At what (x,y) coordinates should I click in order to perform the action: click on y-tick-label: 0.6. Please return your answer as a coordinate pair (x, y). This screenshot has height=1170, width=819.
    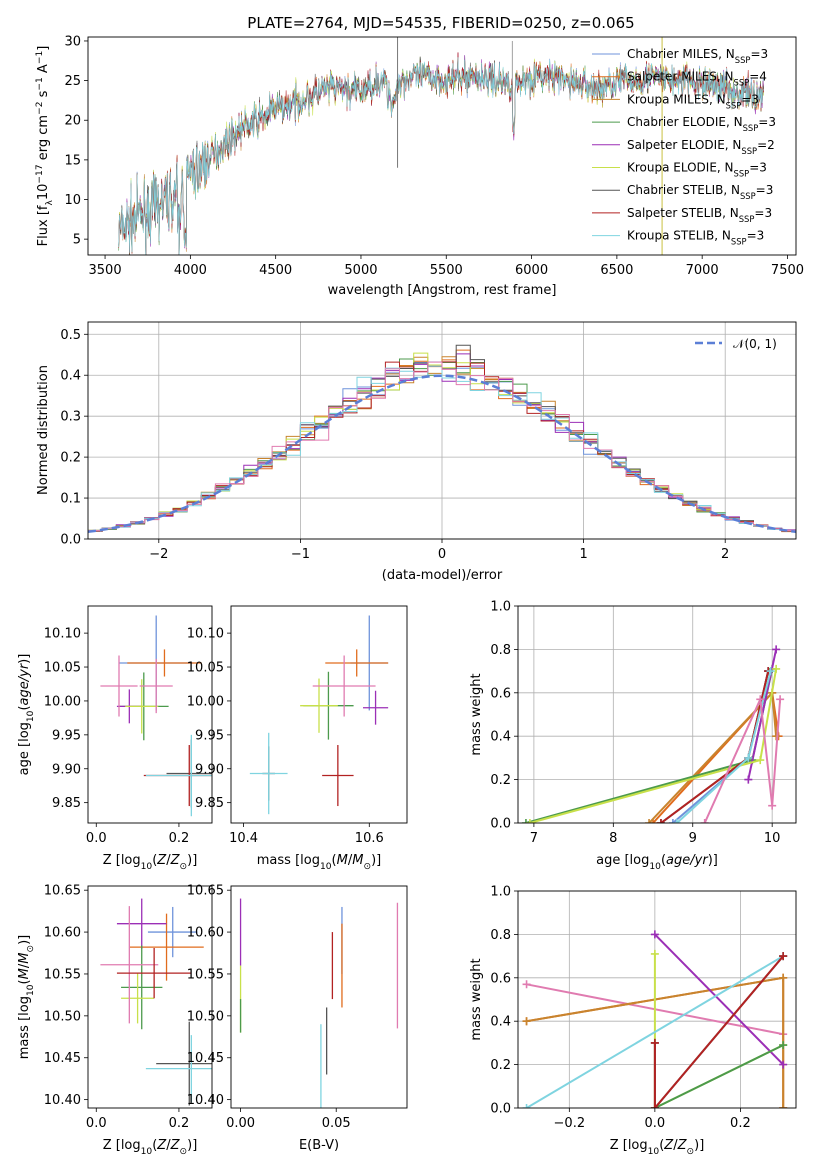
    Looking at the image, I should click on (500, 693).